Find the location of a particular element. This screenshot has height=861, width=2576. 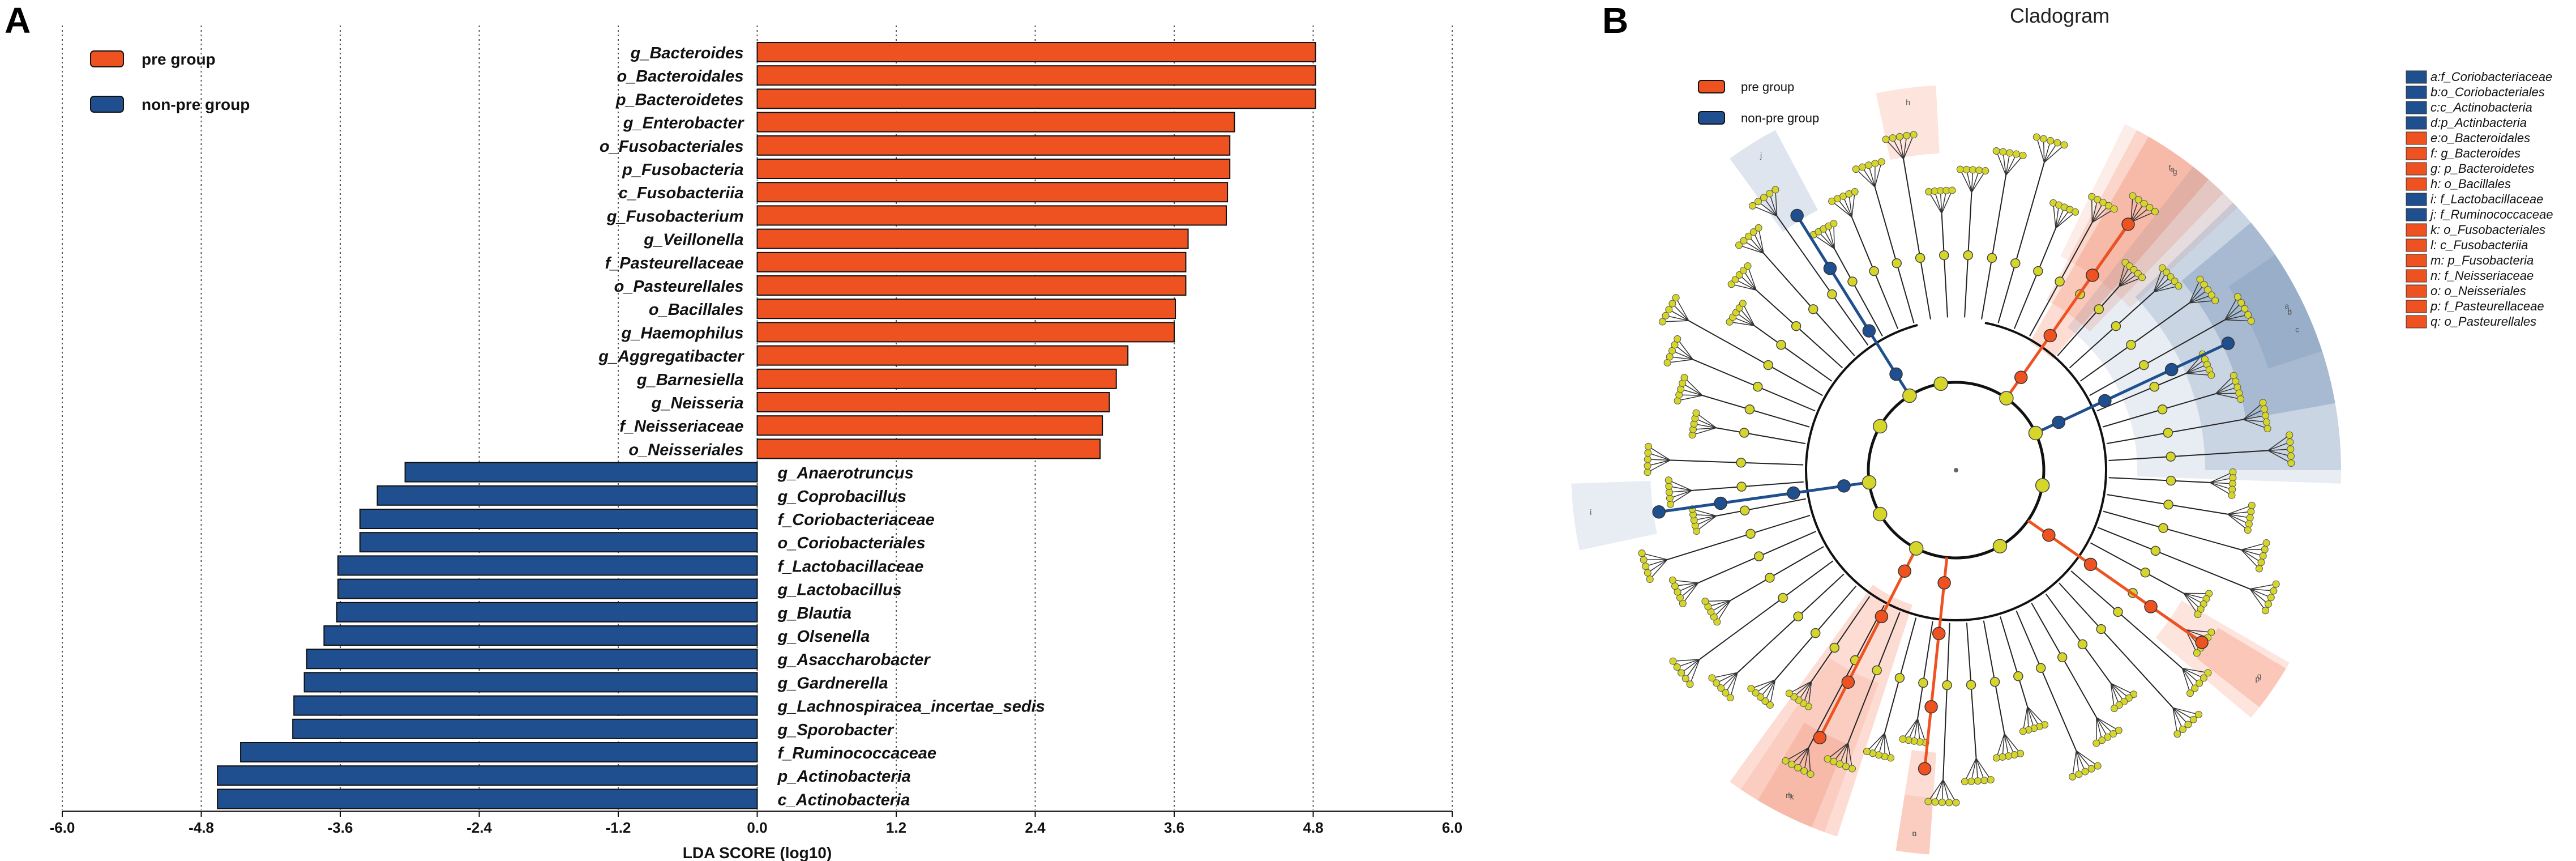

bar-g_Aggregatibacter is located at coordinates (942, 355).